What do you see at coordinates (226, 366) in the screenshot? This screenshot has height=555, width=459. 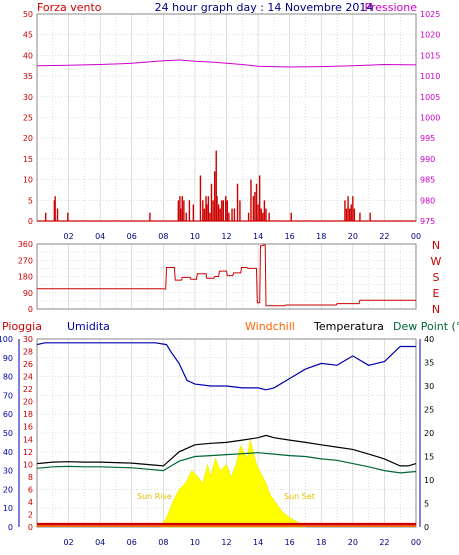 I see `humidity-line` at bounding box center [226, 366].